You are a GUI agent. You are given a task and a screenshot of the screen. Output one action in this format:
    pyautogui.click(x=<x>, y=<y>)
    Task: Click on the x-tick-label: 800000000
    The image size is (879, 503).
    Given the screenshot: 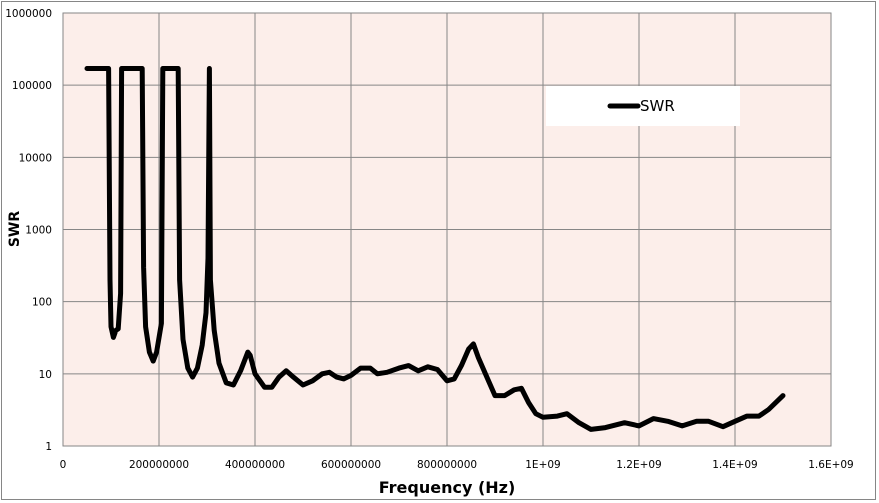 What is the action you would take?
    pyautogui.click(x=447, y=465)
    